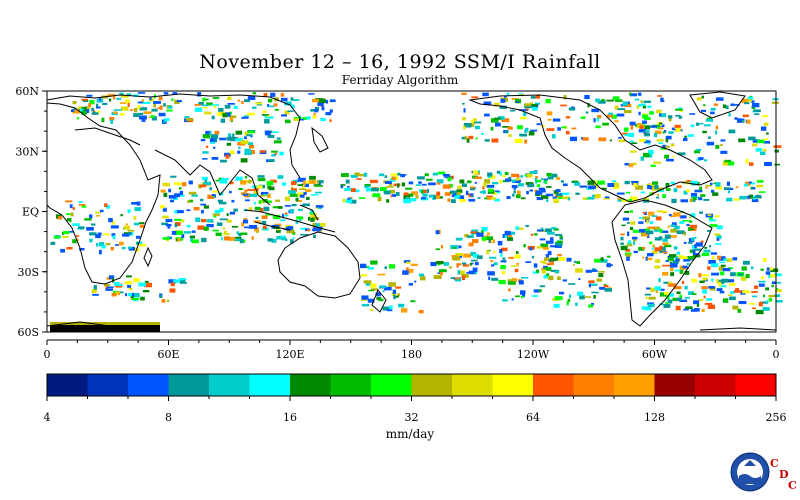 The image size is (800, 500). Describe the element at coordinates (47, 417) in the screenshot. I see `colorbar-label: 4` at that location.